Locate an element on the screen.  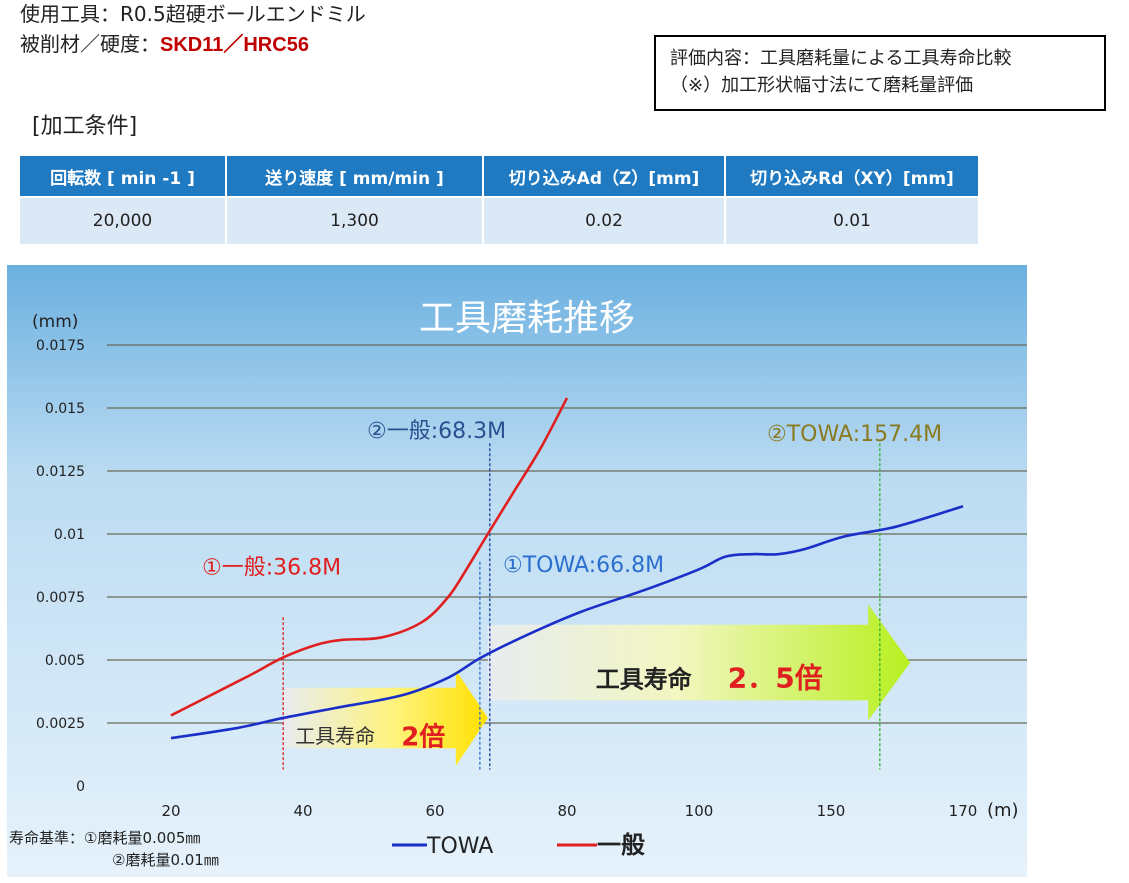
footnote-line-2: ②磨耗量0.01㎜ is located at coordinates (165, 860).